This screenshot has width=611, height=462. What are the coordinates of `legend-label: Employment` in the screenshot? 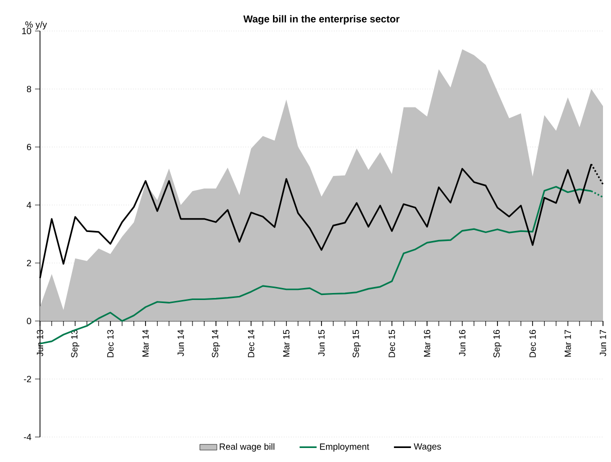 It's located at (345, 447).